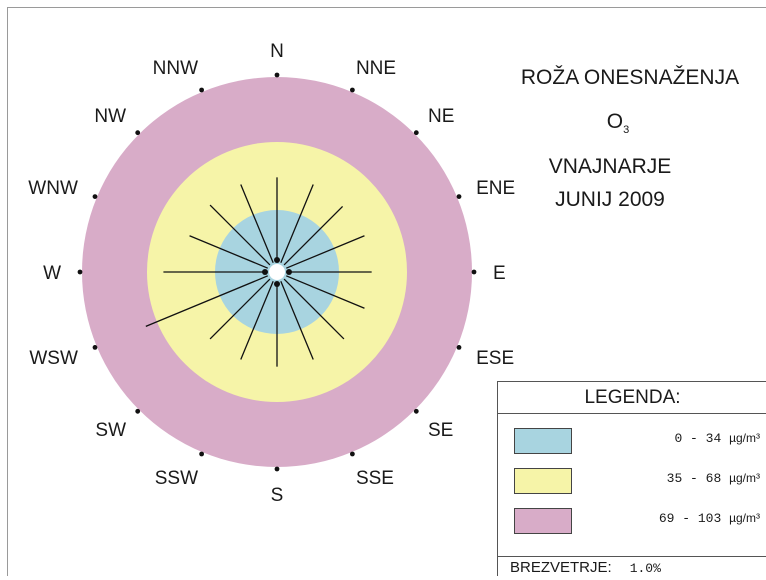  What do you see at coordinates (375, 478) in the screenshot?
I see `direction-label-sse: SSE` at bounding box center [375, 478].